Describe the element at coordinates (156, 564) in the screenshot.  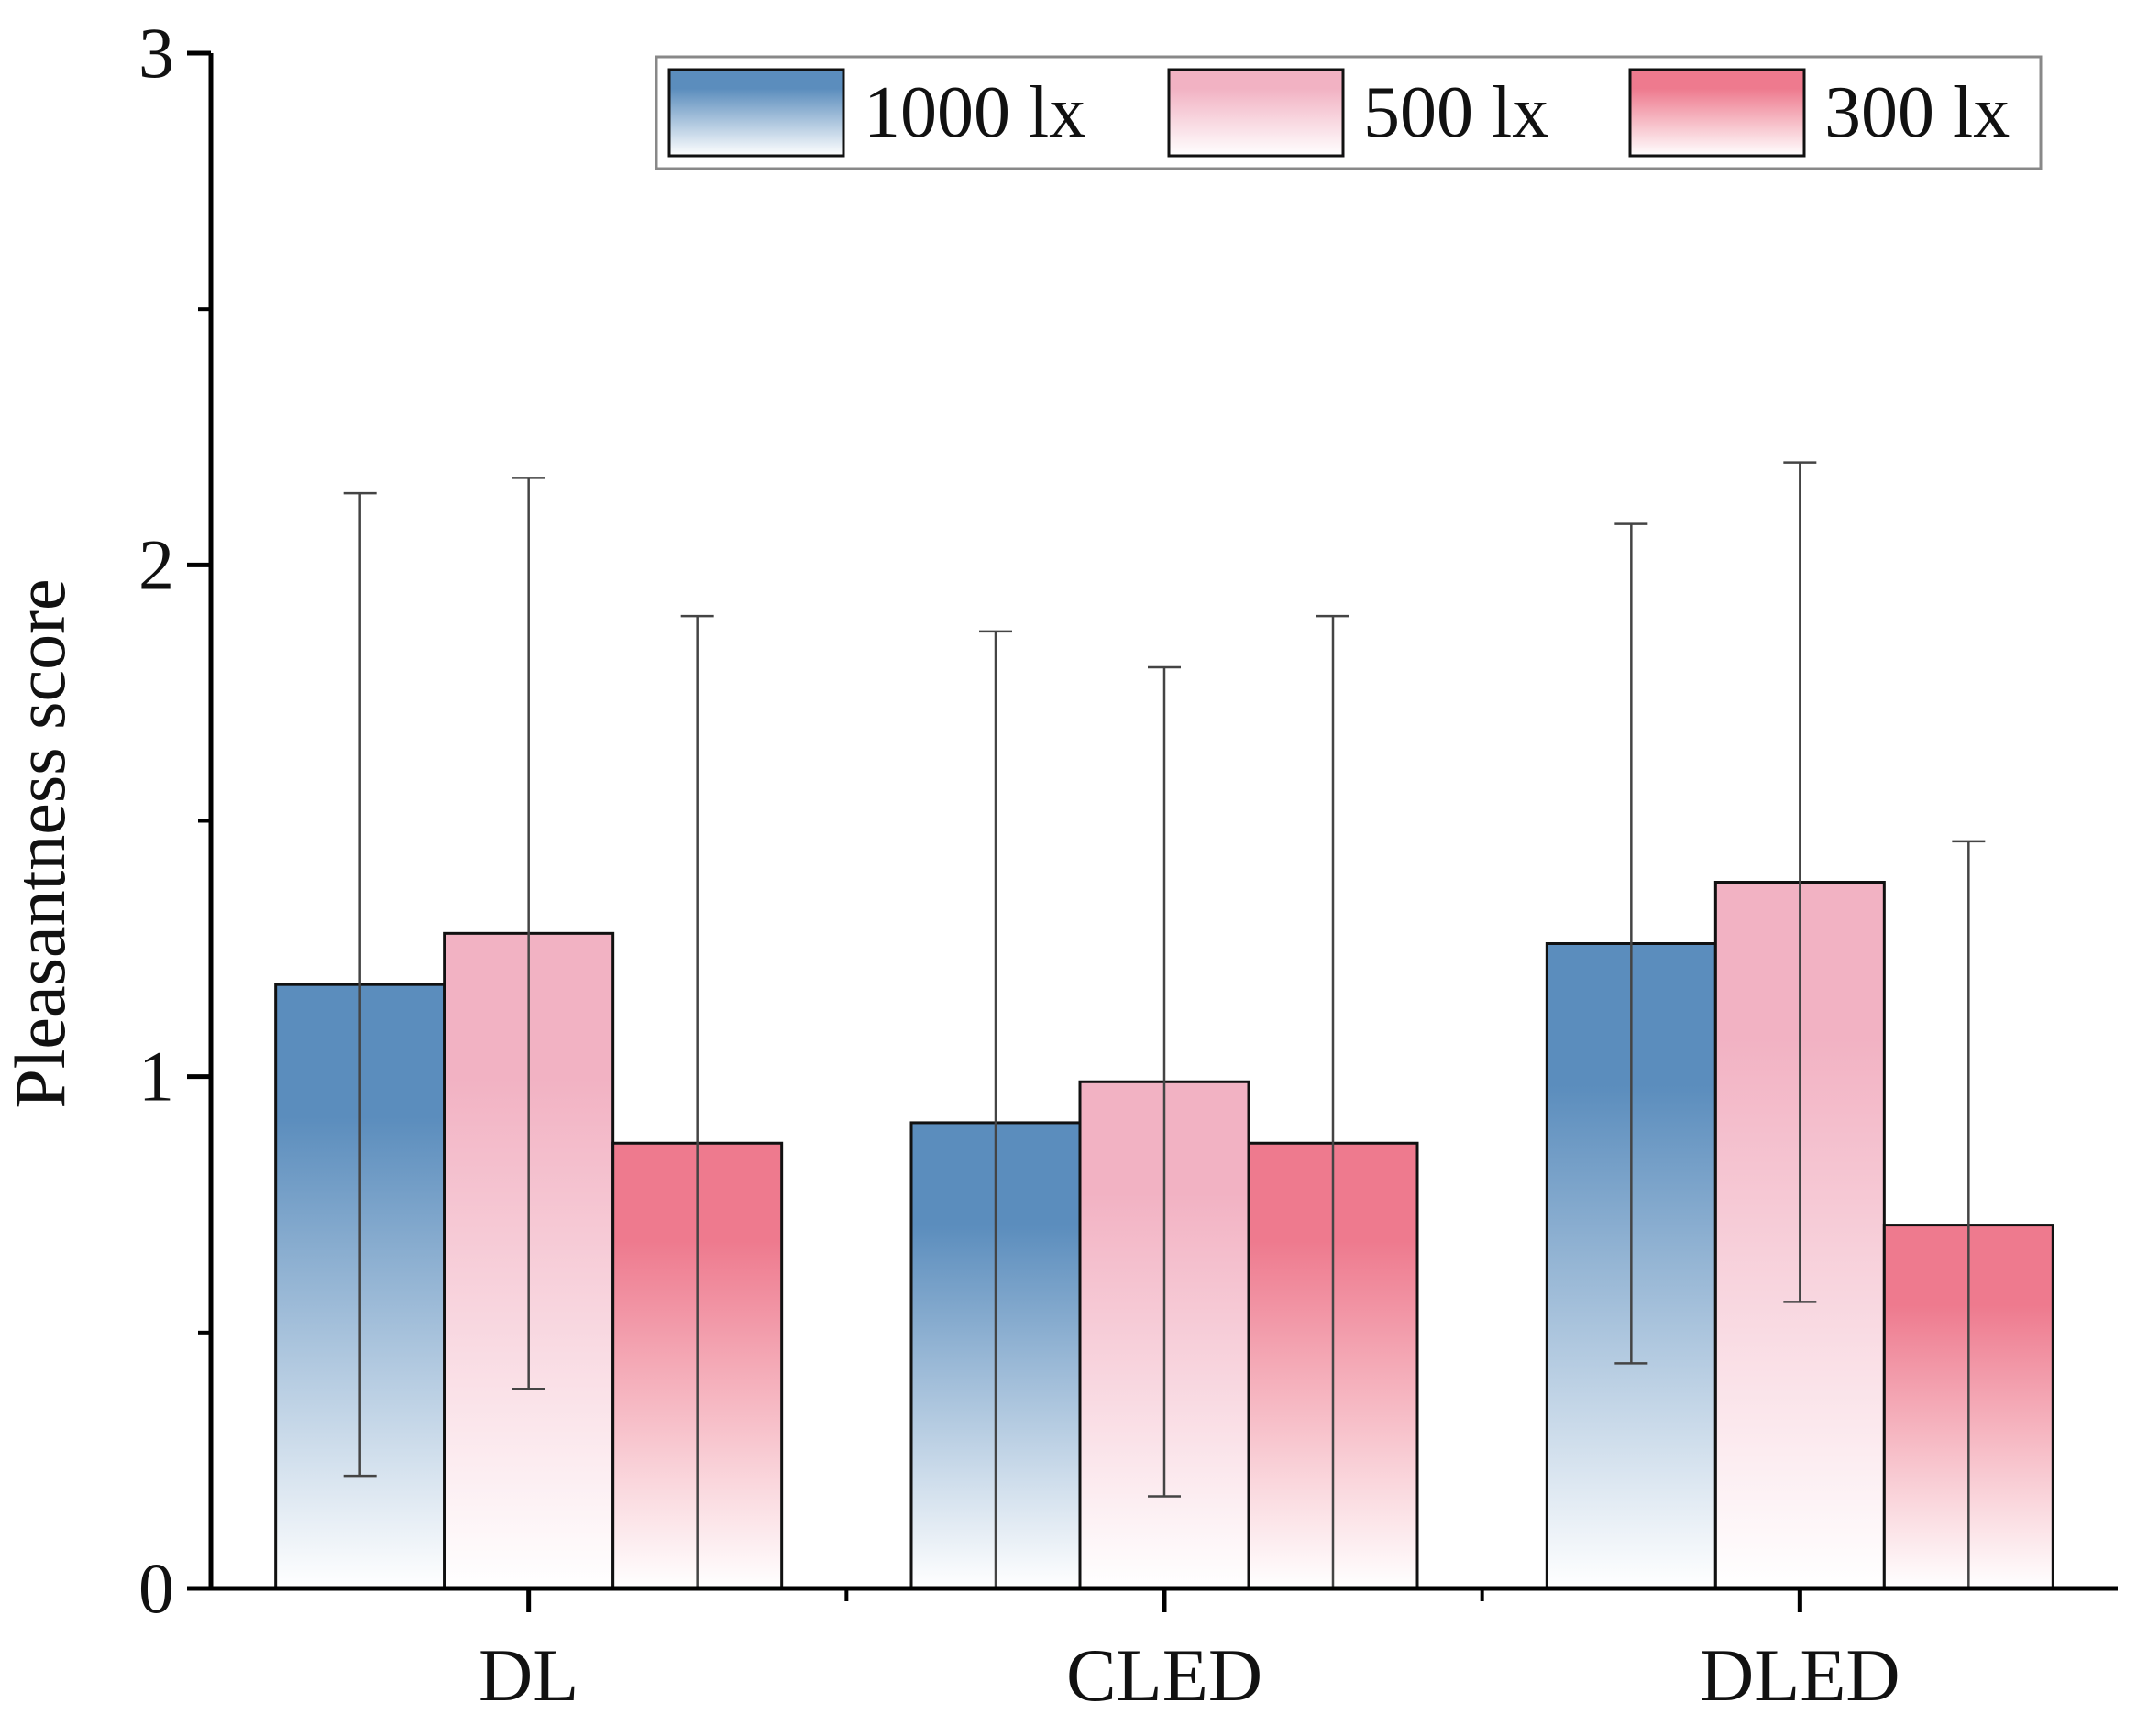
I see `y-tick-label: 2` at that location.